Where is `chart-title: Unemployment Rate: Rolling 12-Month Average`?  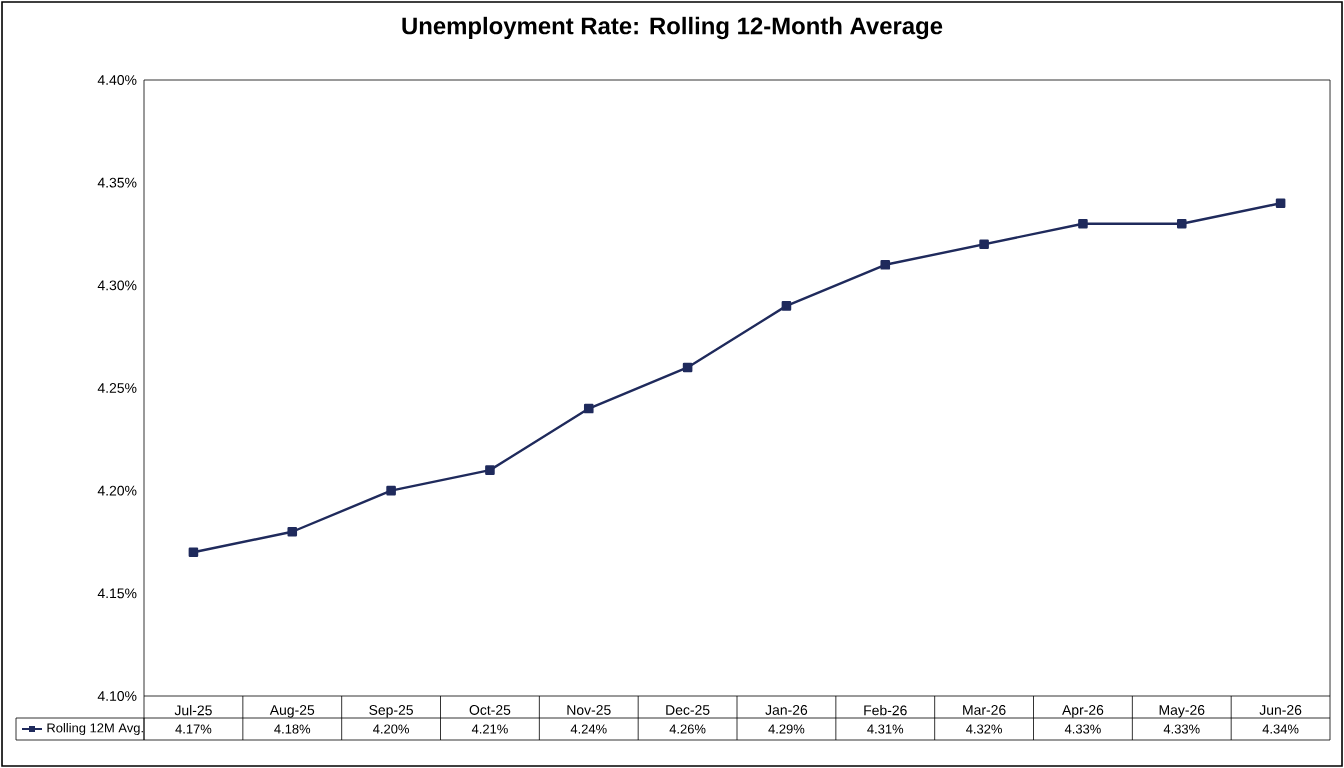 chart-title: Unemployment Rate: Rolling 12-Month Average is located at coordinates (672, 28).